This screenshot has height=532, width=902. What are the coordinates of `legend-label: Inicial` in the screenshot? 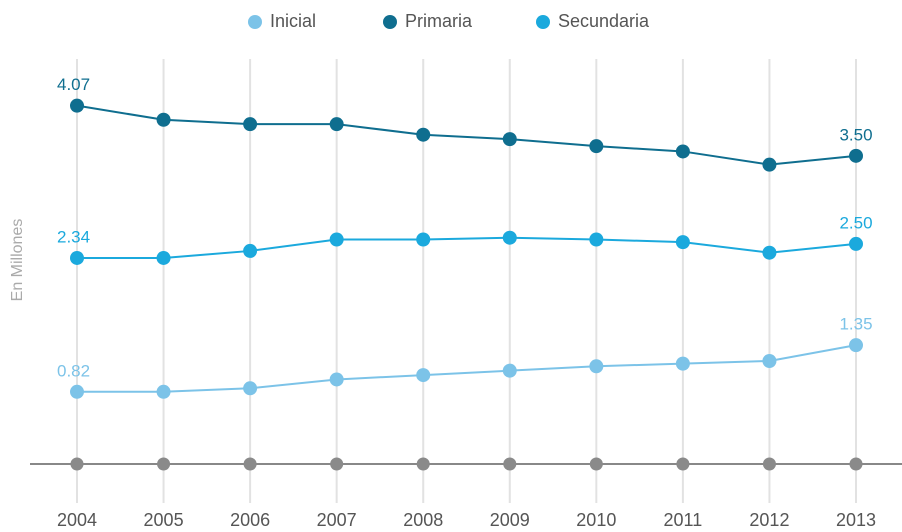 It's located at (293, 21).